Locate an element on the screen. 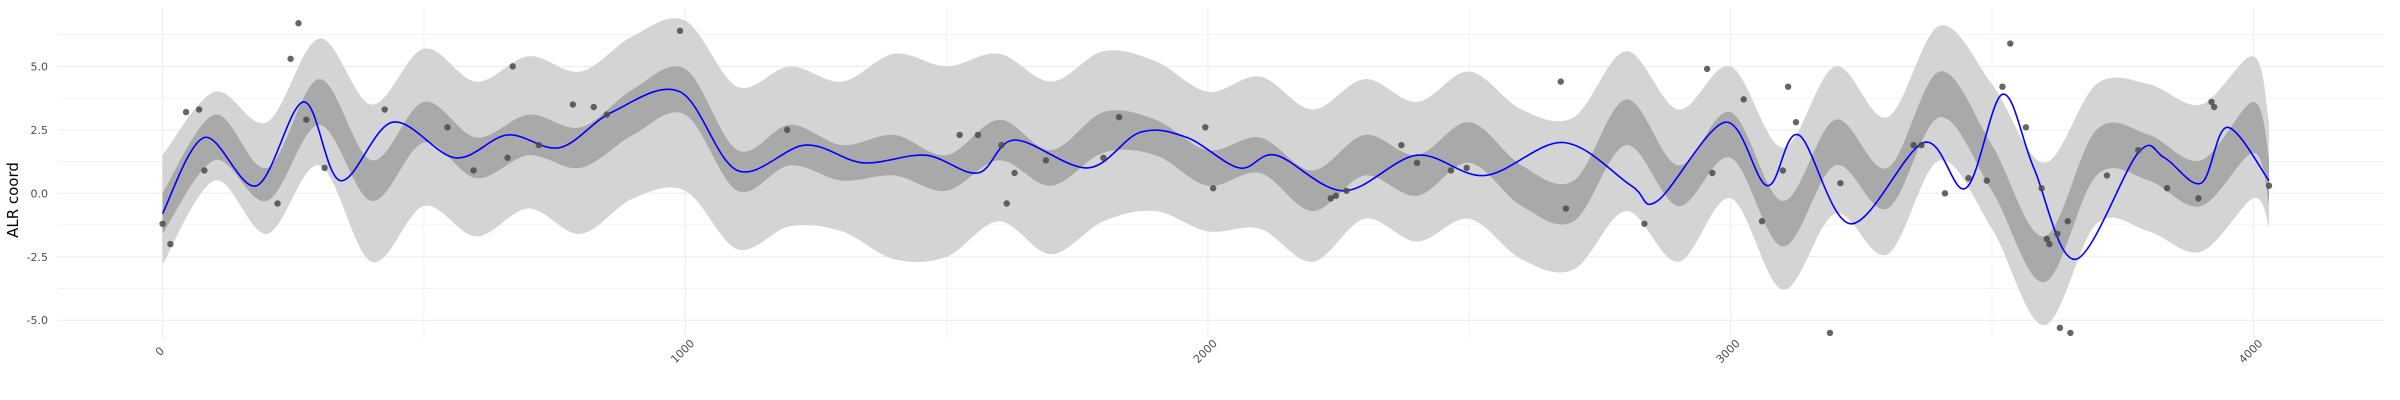 The height and width of the screenshot is (400, 2400). x-tick-label: 4000 is located at coordinates (2250, 351).